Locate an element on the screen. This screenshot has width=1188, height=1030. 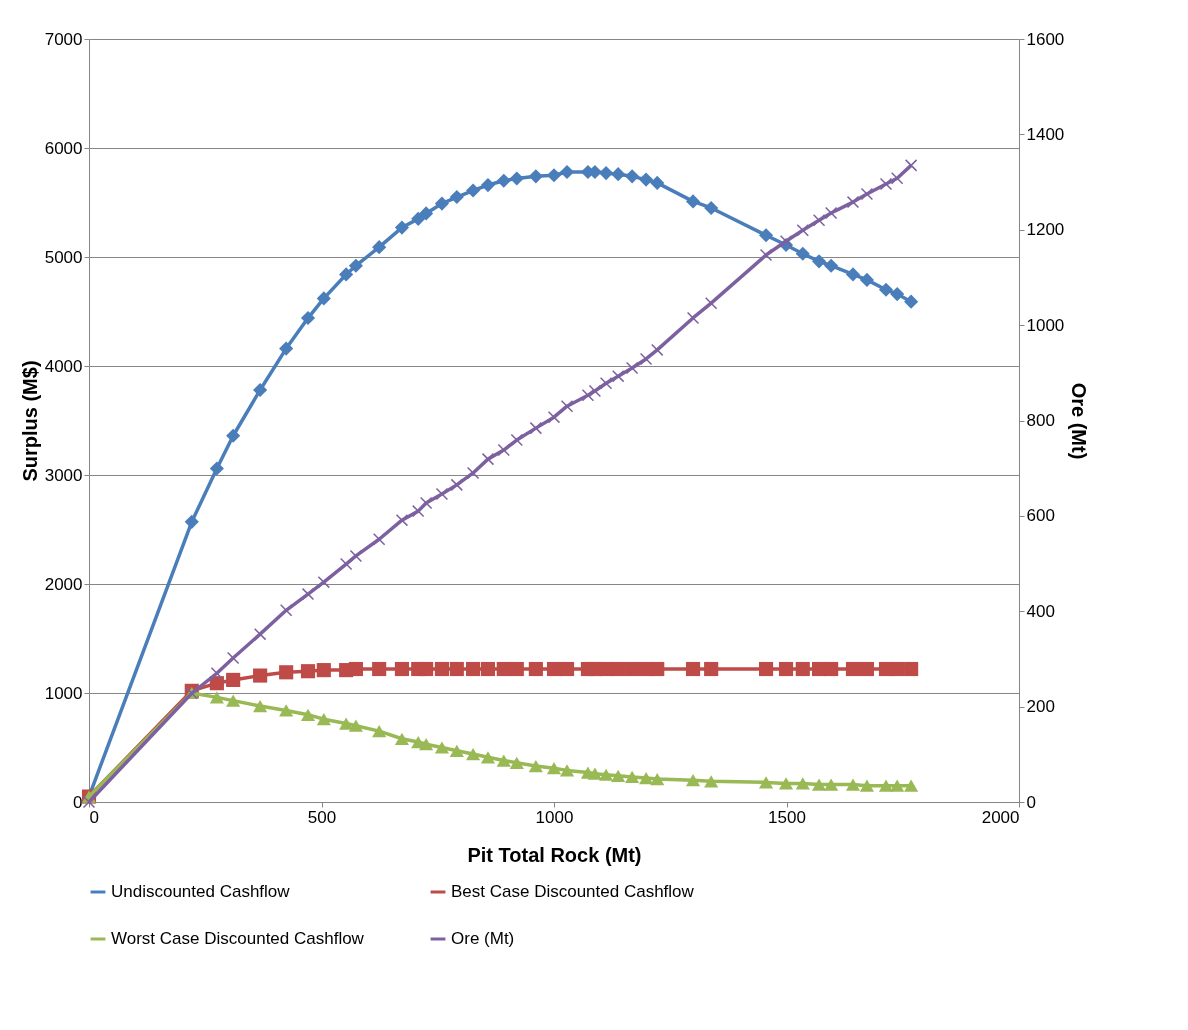
y-tick-label: 4000 is located at coordinates (63, 366).